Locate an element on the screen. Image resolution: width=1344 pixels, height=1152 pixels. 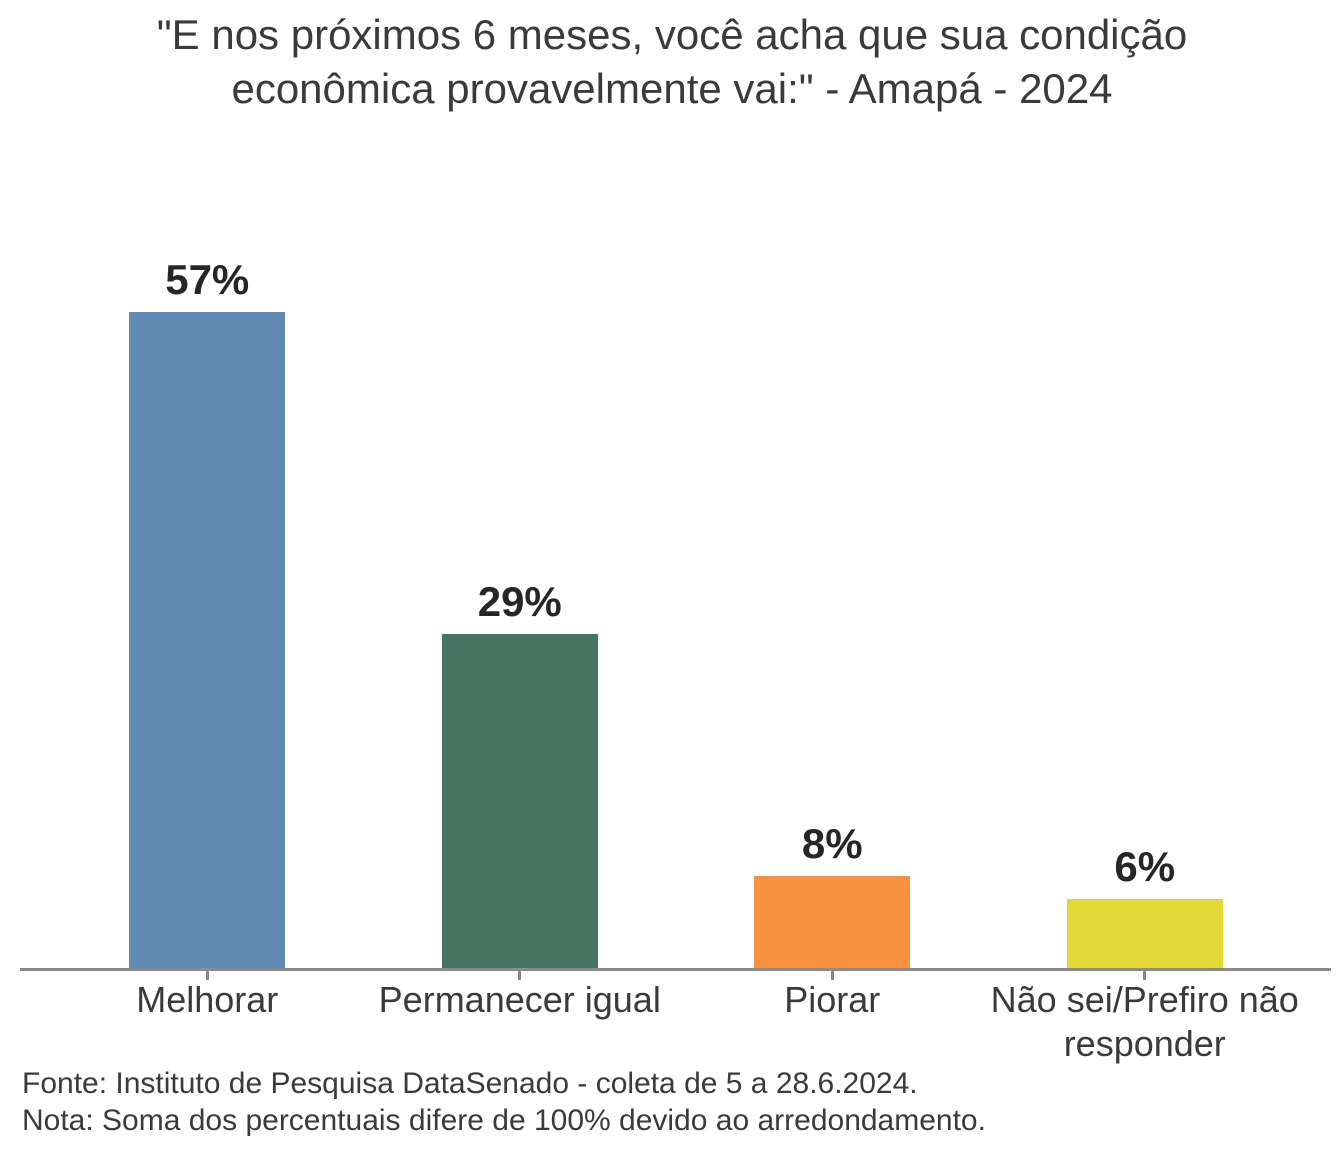
bar-value-label: 8% is located at coordinates (832, 843).